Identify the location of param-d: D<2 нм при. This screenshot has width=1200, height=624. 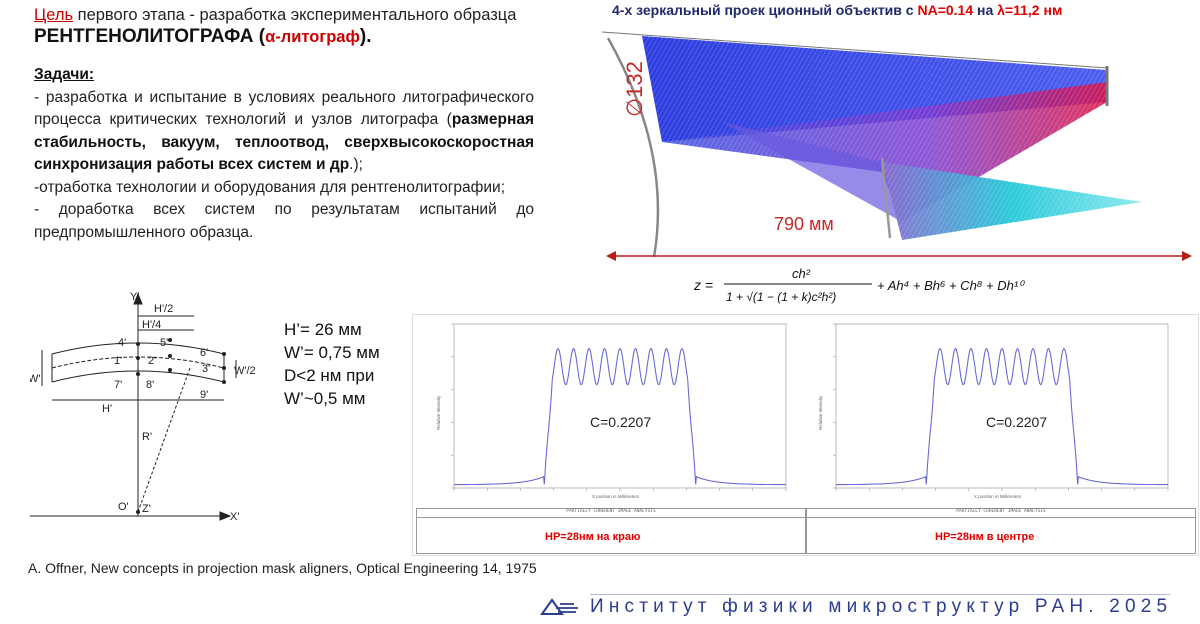
(329, 375).